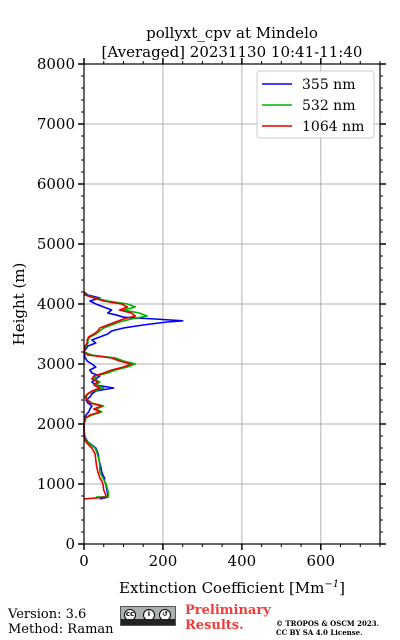 The width and height of the screenshot is (400, 640). Describe the element at coordinates (56, 244) in the screenshot. I see `y-tick-label: 5000` at that location.